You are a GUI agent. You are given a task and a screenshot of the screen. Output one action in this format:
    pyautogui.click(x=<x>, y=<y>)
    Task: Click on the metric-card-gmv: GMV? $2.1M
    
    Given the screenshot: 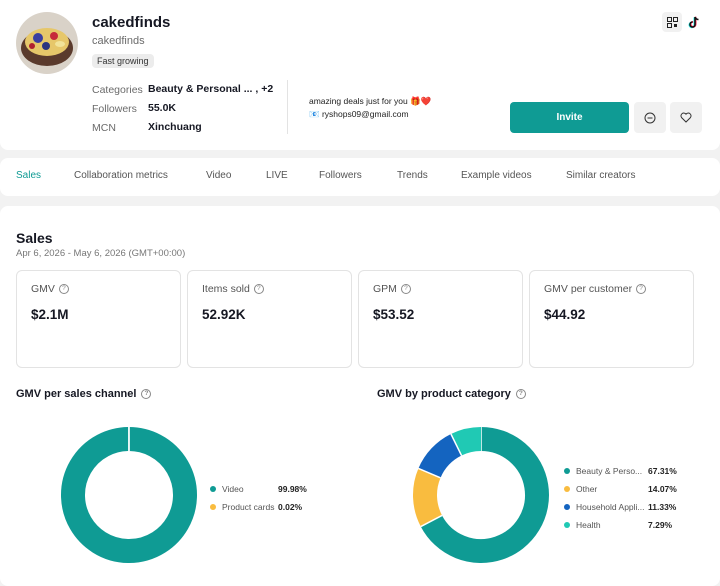 What is the action you would take?
    pyautogui.click(x=98, y=319)
    